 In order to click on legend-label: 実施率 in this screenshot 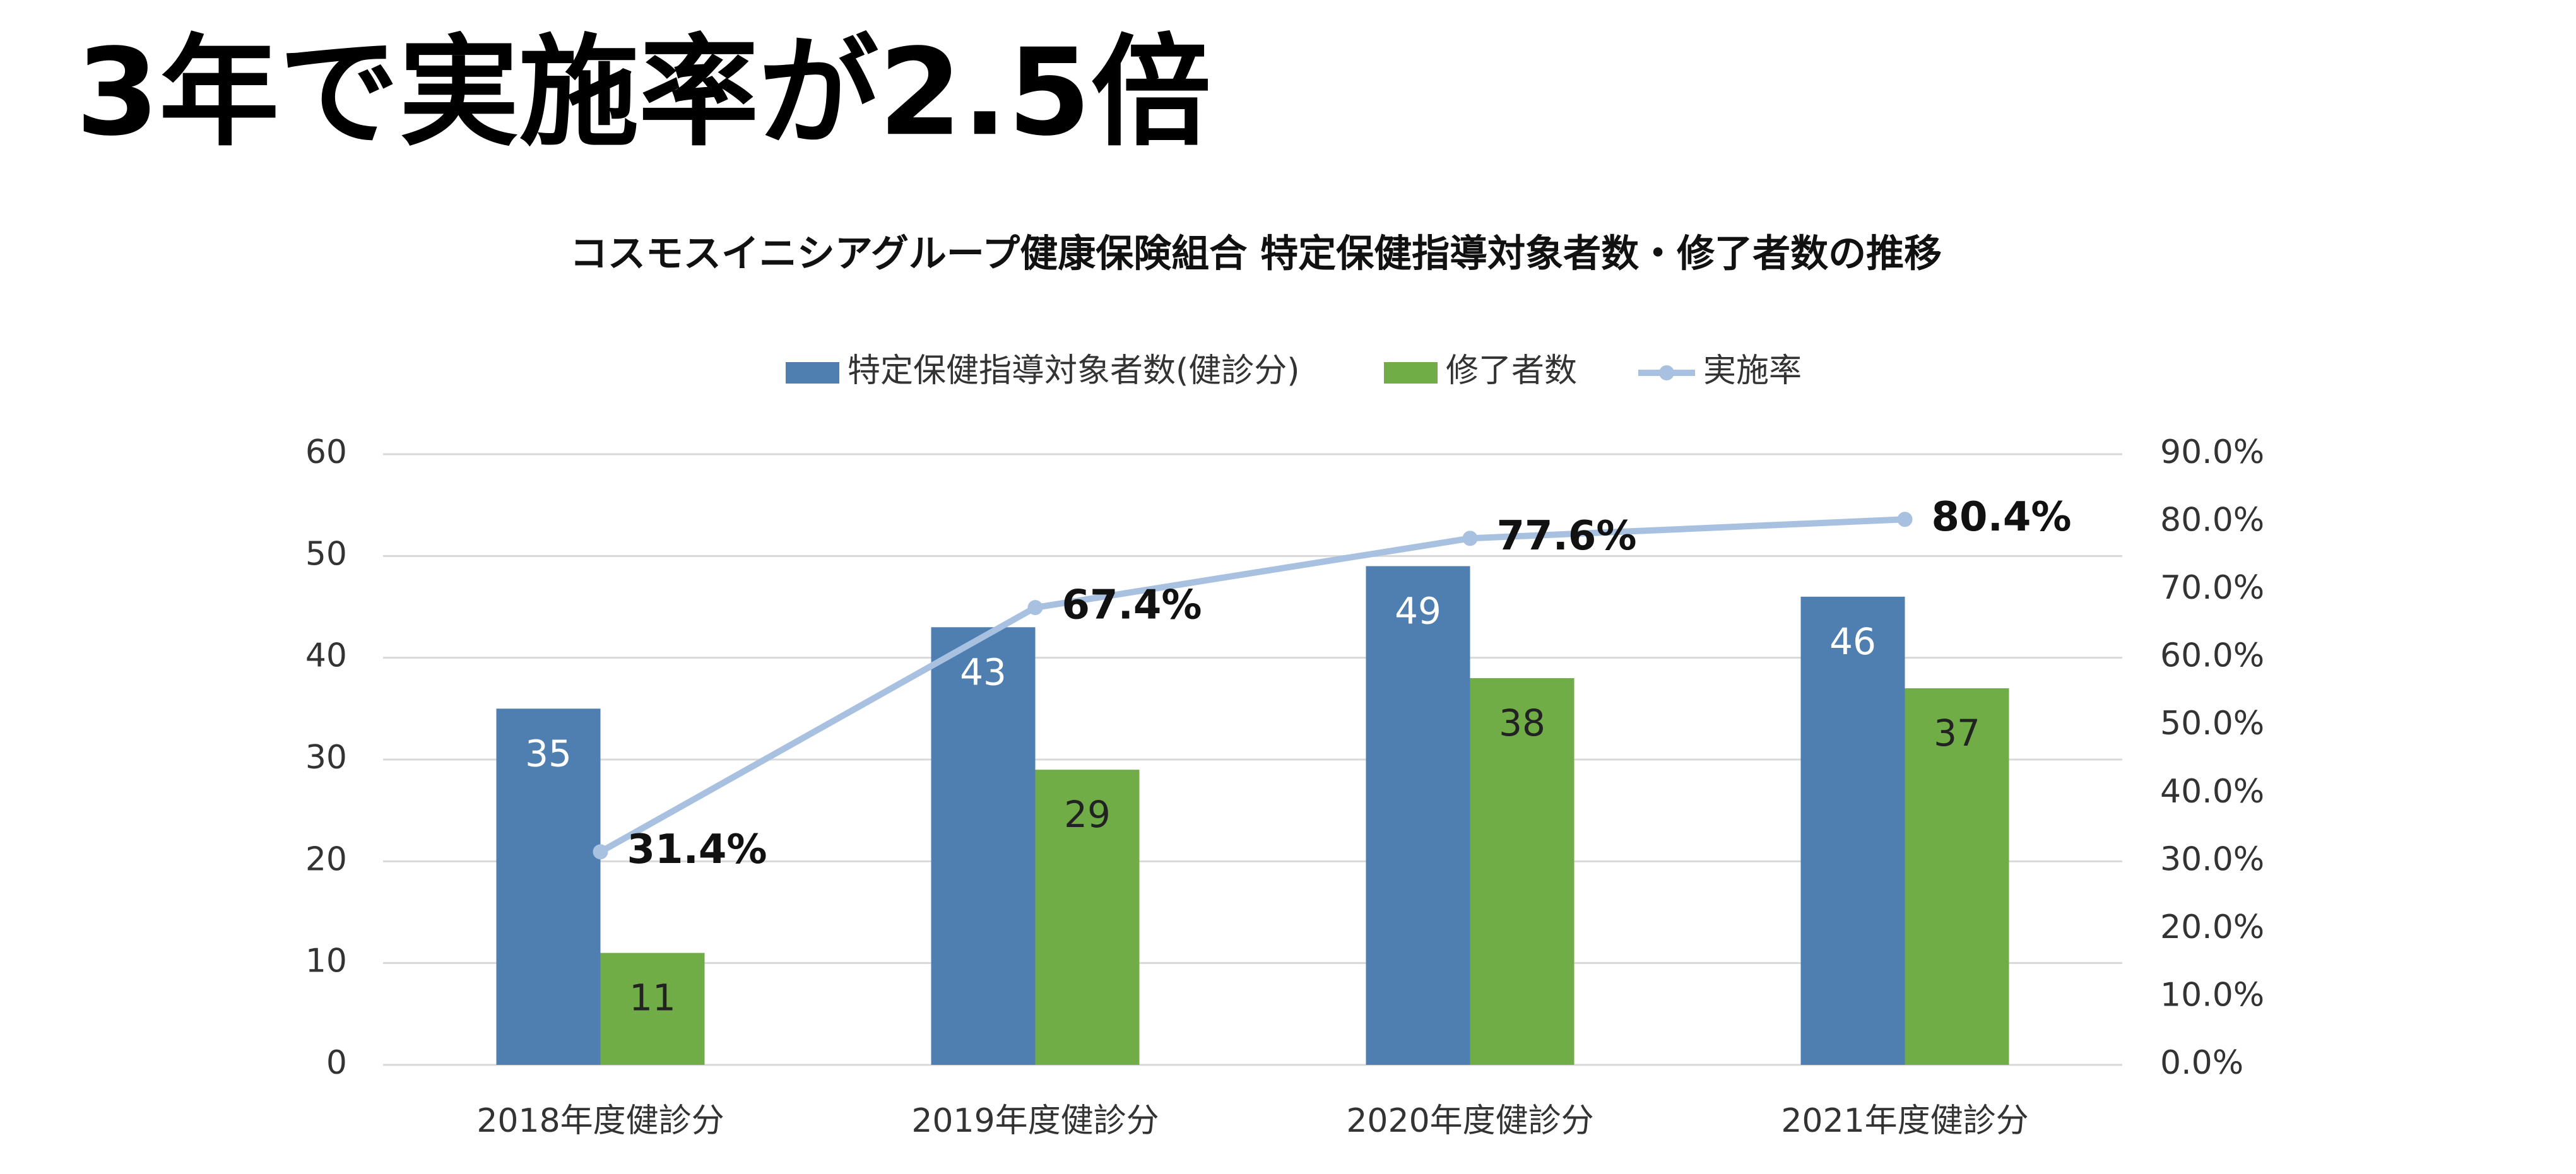, I will do `click(1752, 371)`.